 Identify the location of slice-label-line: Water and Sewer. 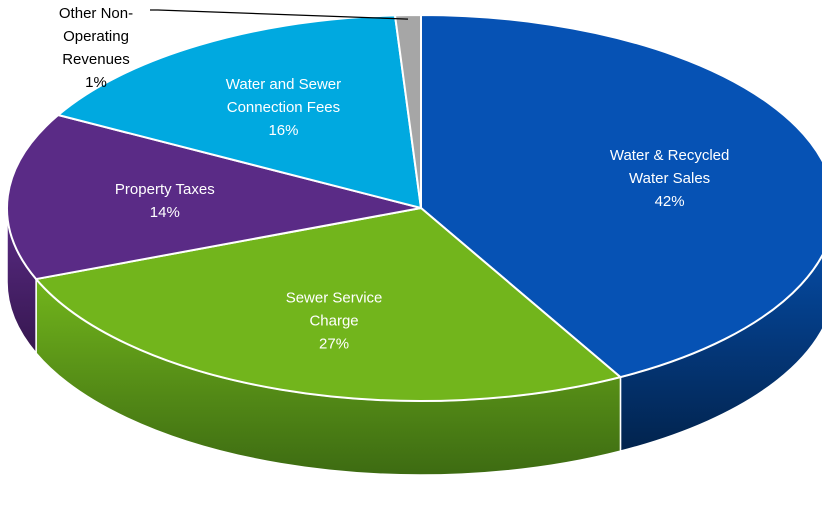
(283, 84).